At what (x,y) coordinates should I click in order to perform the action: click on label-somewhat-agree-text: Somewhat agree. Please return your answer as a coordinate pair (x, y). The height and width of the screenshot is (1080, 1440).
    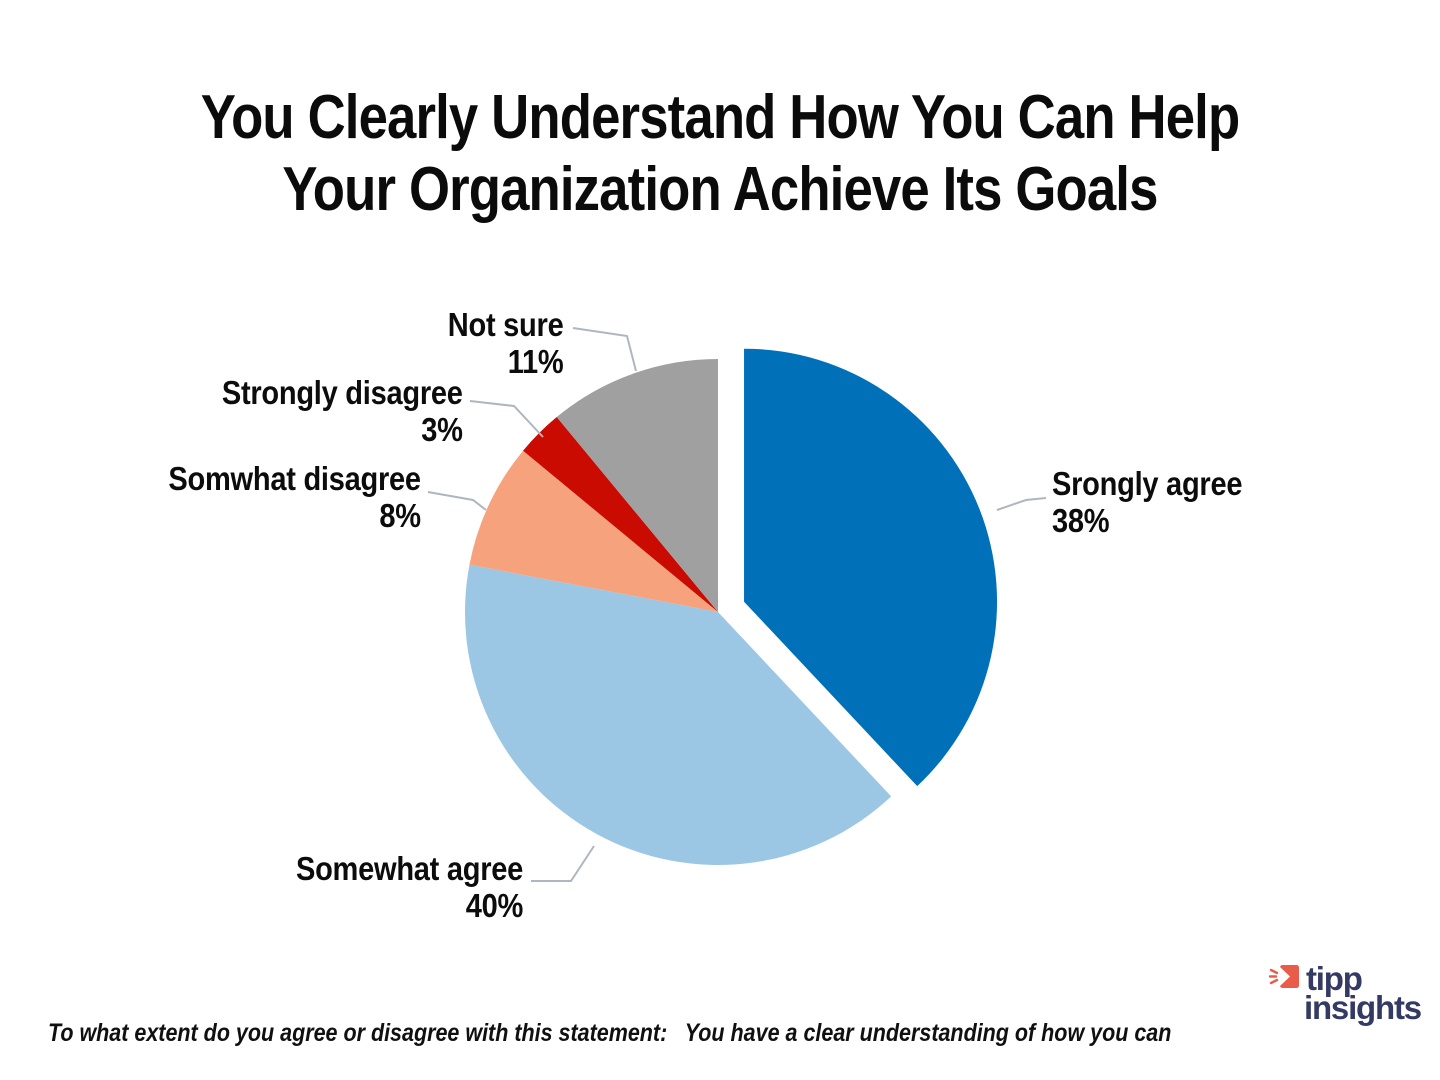
    Looking at the image, I should click on (409, 868).